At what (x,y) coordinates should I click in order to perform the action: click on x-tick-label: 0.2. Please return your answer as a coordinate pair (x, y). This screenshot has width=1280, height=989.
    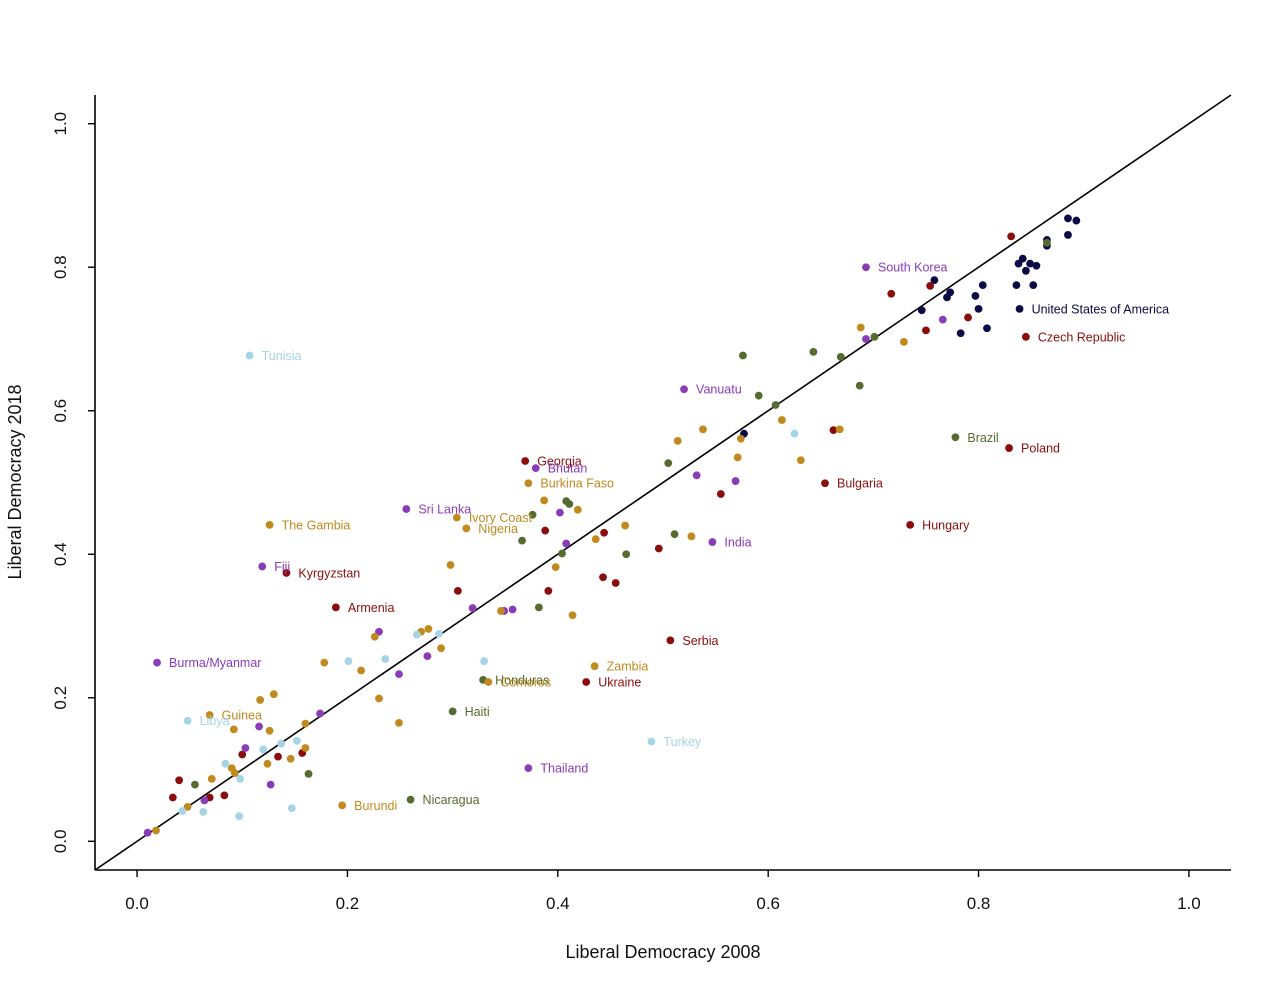
    Looking at the image, I should click on (348, 903).